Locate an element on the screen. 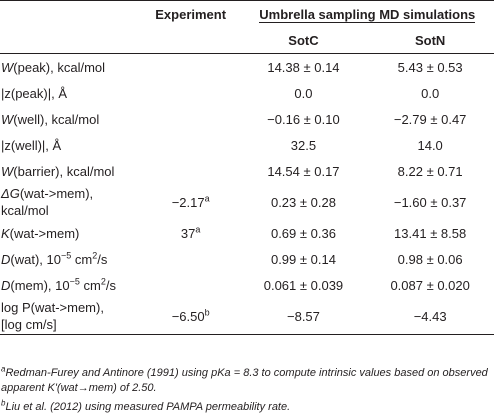 The width and height of the screenshot is (494, 420). cell-sotc: 14.38 ± 0.14 is located at coordinates (303, 67).